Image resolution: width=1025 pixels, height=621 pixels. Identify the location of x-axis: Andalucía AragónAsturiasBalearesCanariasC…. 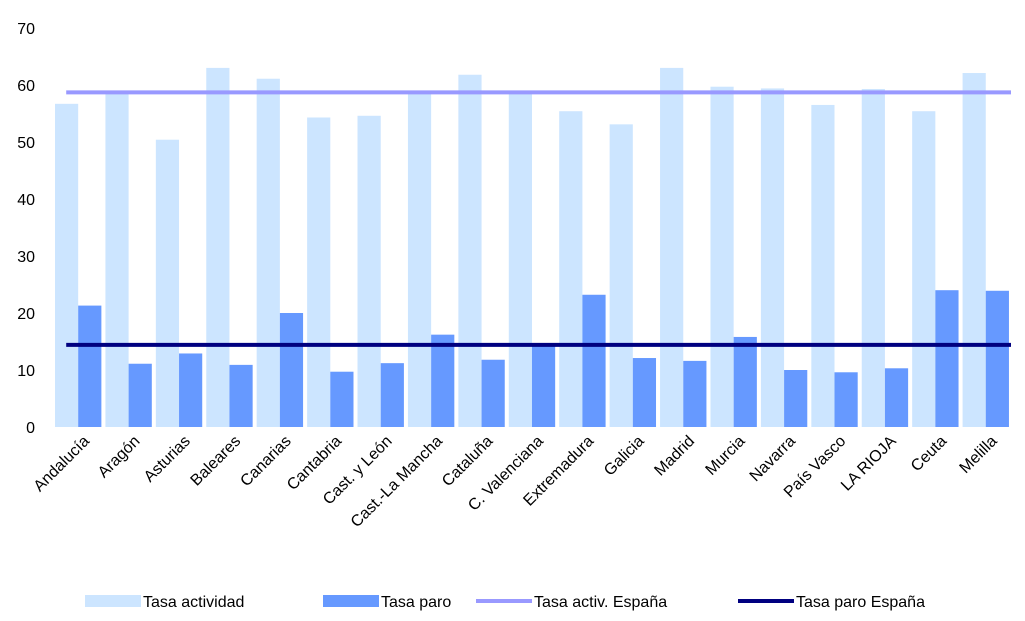
(516, 482).